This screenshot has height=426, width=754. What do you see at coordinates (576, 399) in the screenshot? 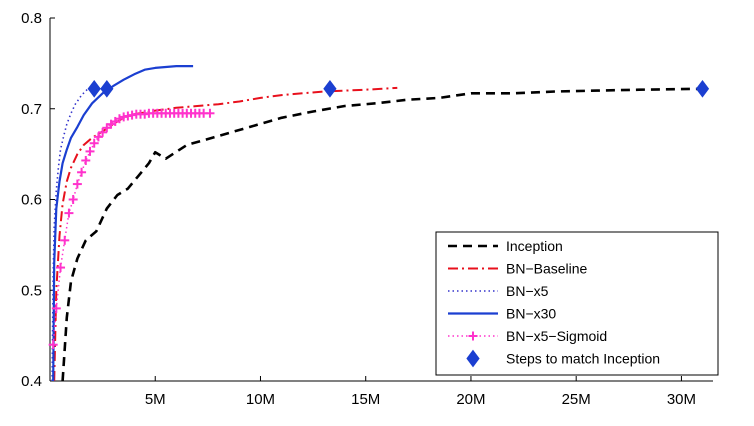
I see `x-tick-label: 25M` at bounding box center [576, 399].